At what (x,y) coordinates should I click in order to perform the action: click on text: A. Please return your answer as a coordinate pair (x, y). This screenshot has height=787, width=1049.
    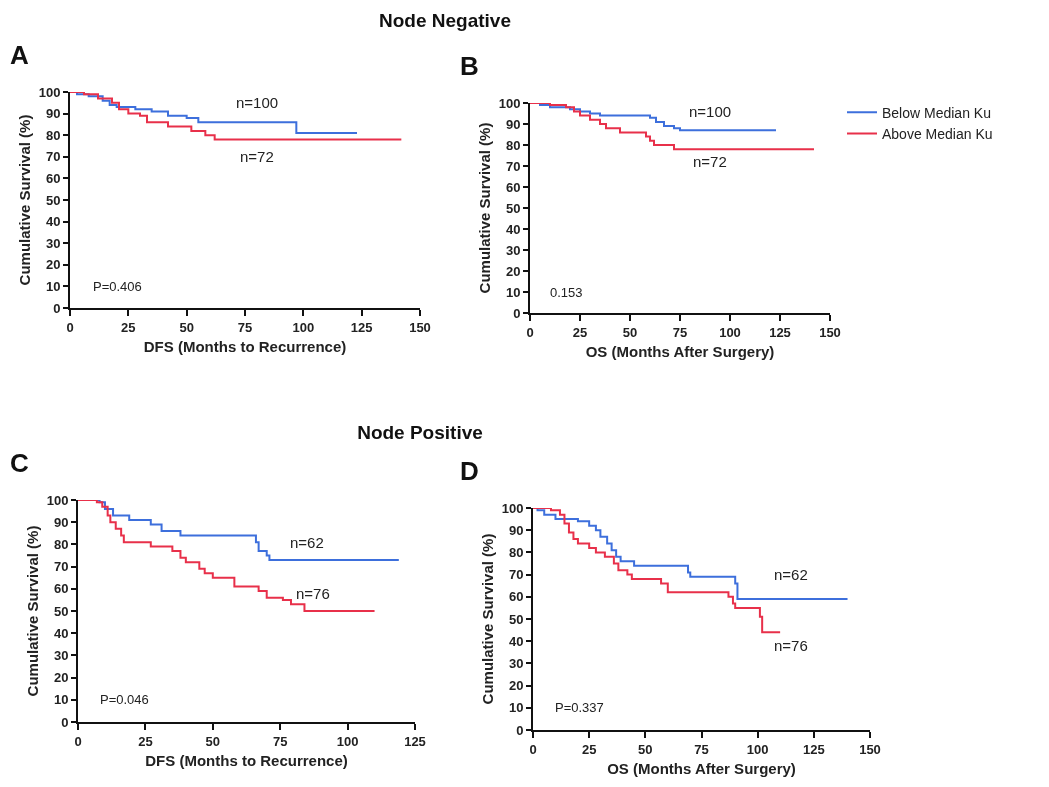
    Looking at the image, I should click on (19, 55).